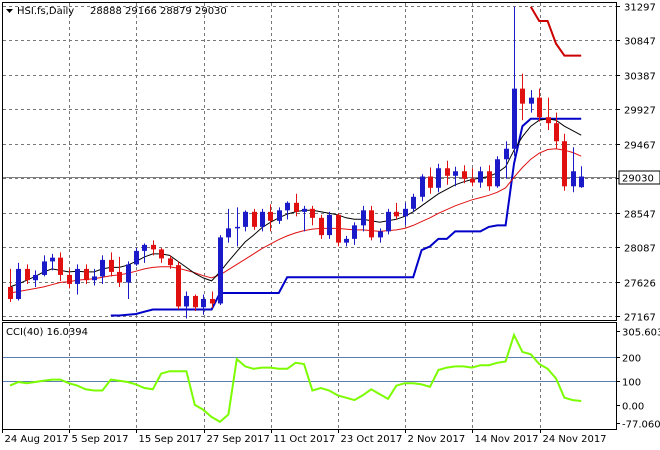 This screenshot has width=660, height=450. What do you see at coordinates (640, 42) in the screenshot?
I see `y-tick-label: 30847` at bounding box center [640, 42].